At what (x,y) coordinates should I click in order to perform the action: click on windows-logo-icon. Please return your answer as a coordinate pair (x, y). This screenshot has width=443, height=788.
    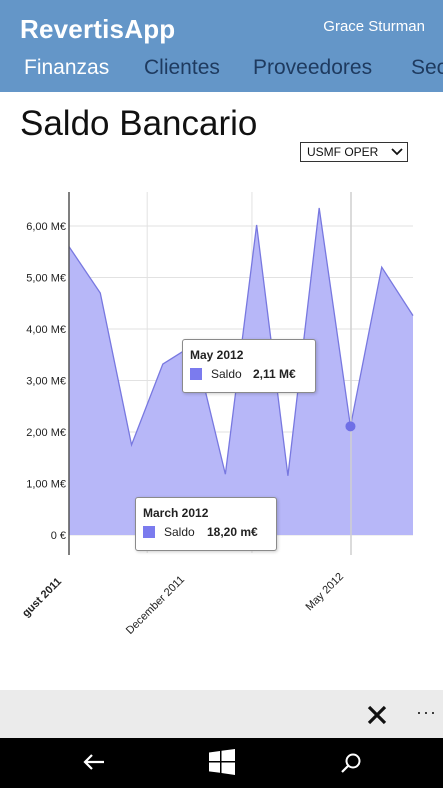
    Looking at the image, I should click on (222, 762).